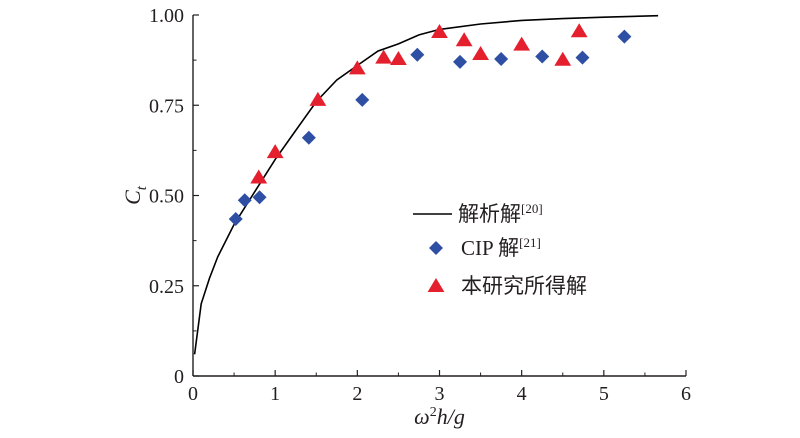  I want to click on legend-diamond-swatch, so click(436, 248).